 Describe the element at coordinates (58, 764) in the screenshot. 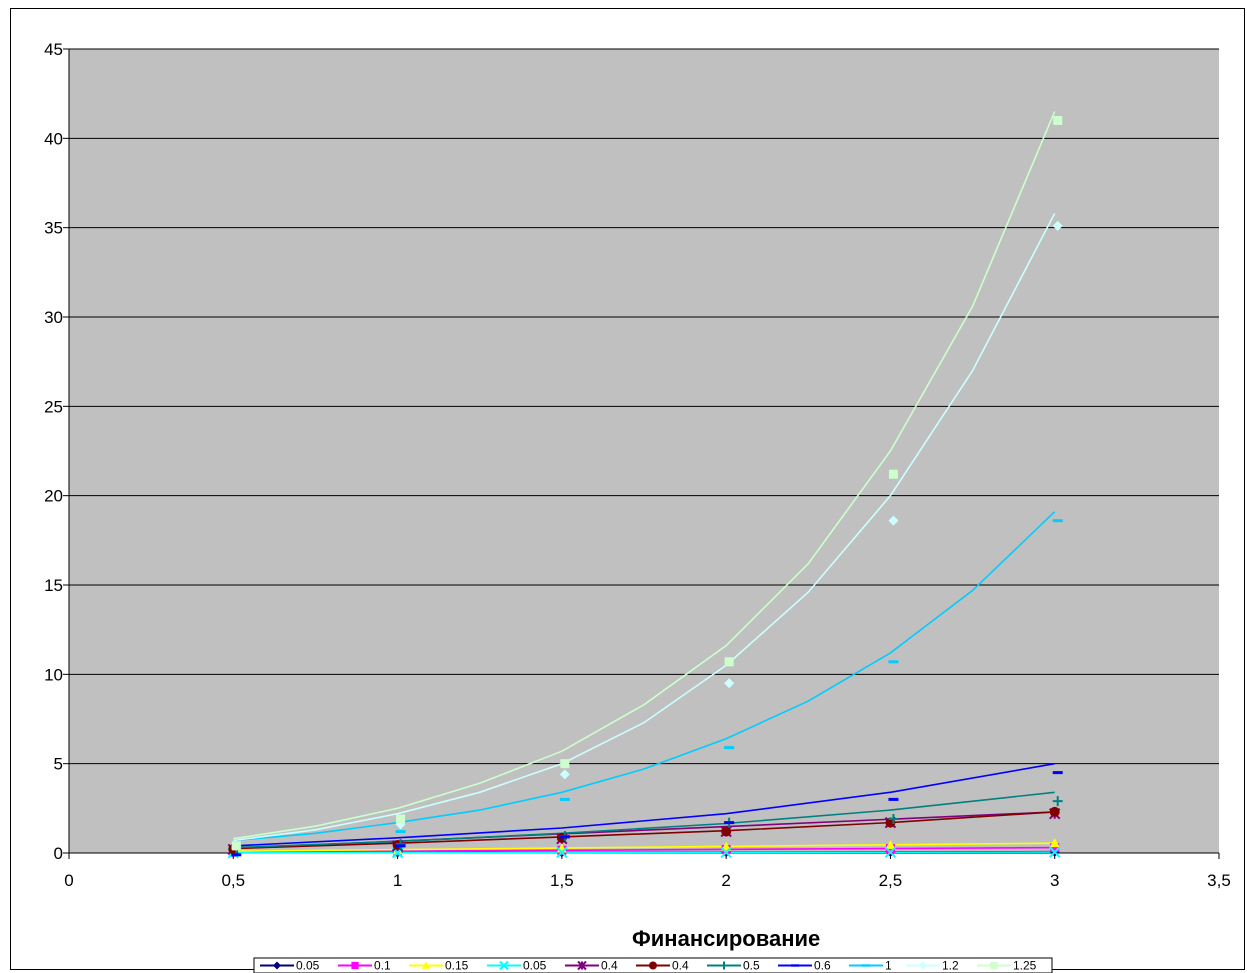

I see `y-tick-label: 5` at that location.